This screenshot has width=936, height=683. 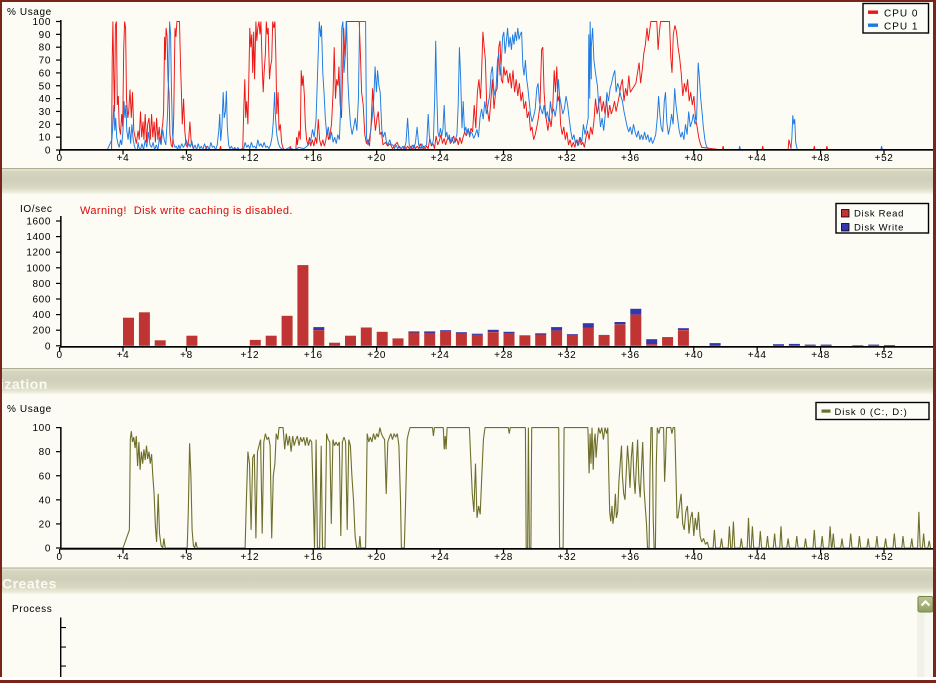 I want to click on svg-text: IO/sec, so click(x=36, y=209).